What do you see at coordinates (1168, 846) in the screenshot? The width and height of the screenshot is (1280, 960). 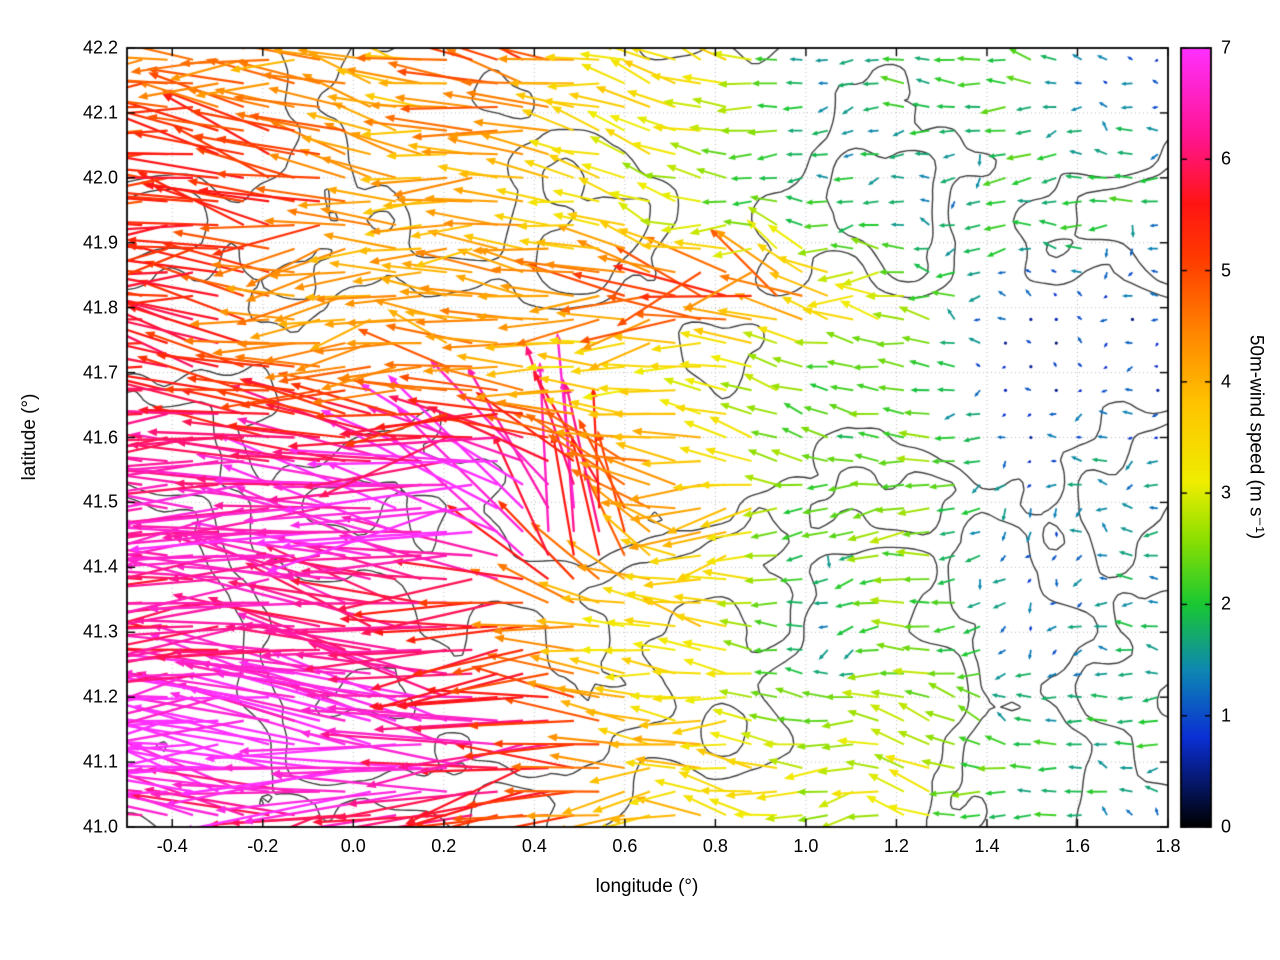 I see `x-tick-label: 1.8` at bounding box center [1168, 846].